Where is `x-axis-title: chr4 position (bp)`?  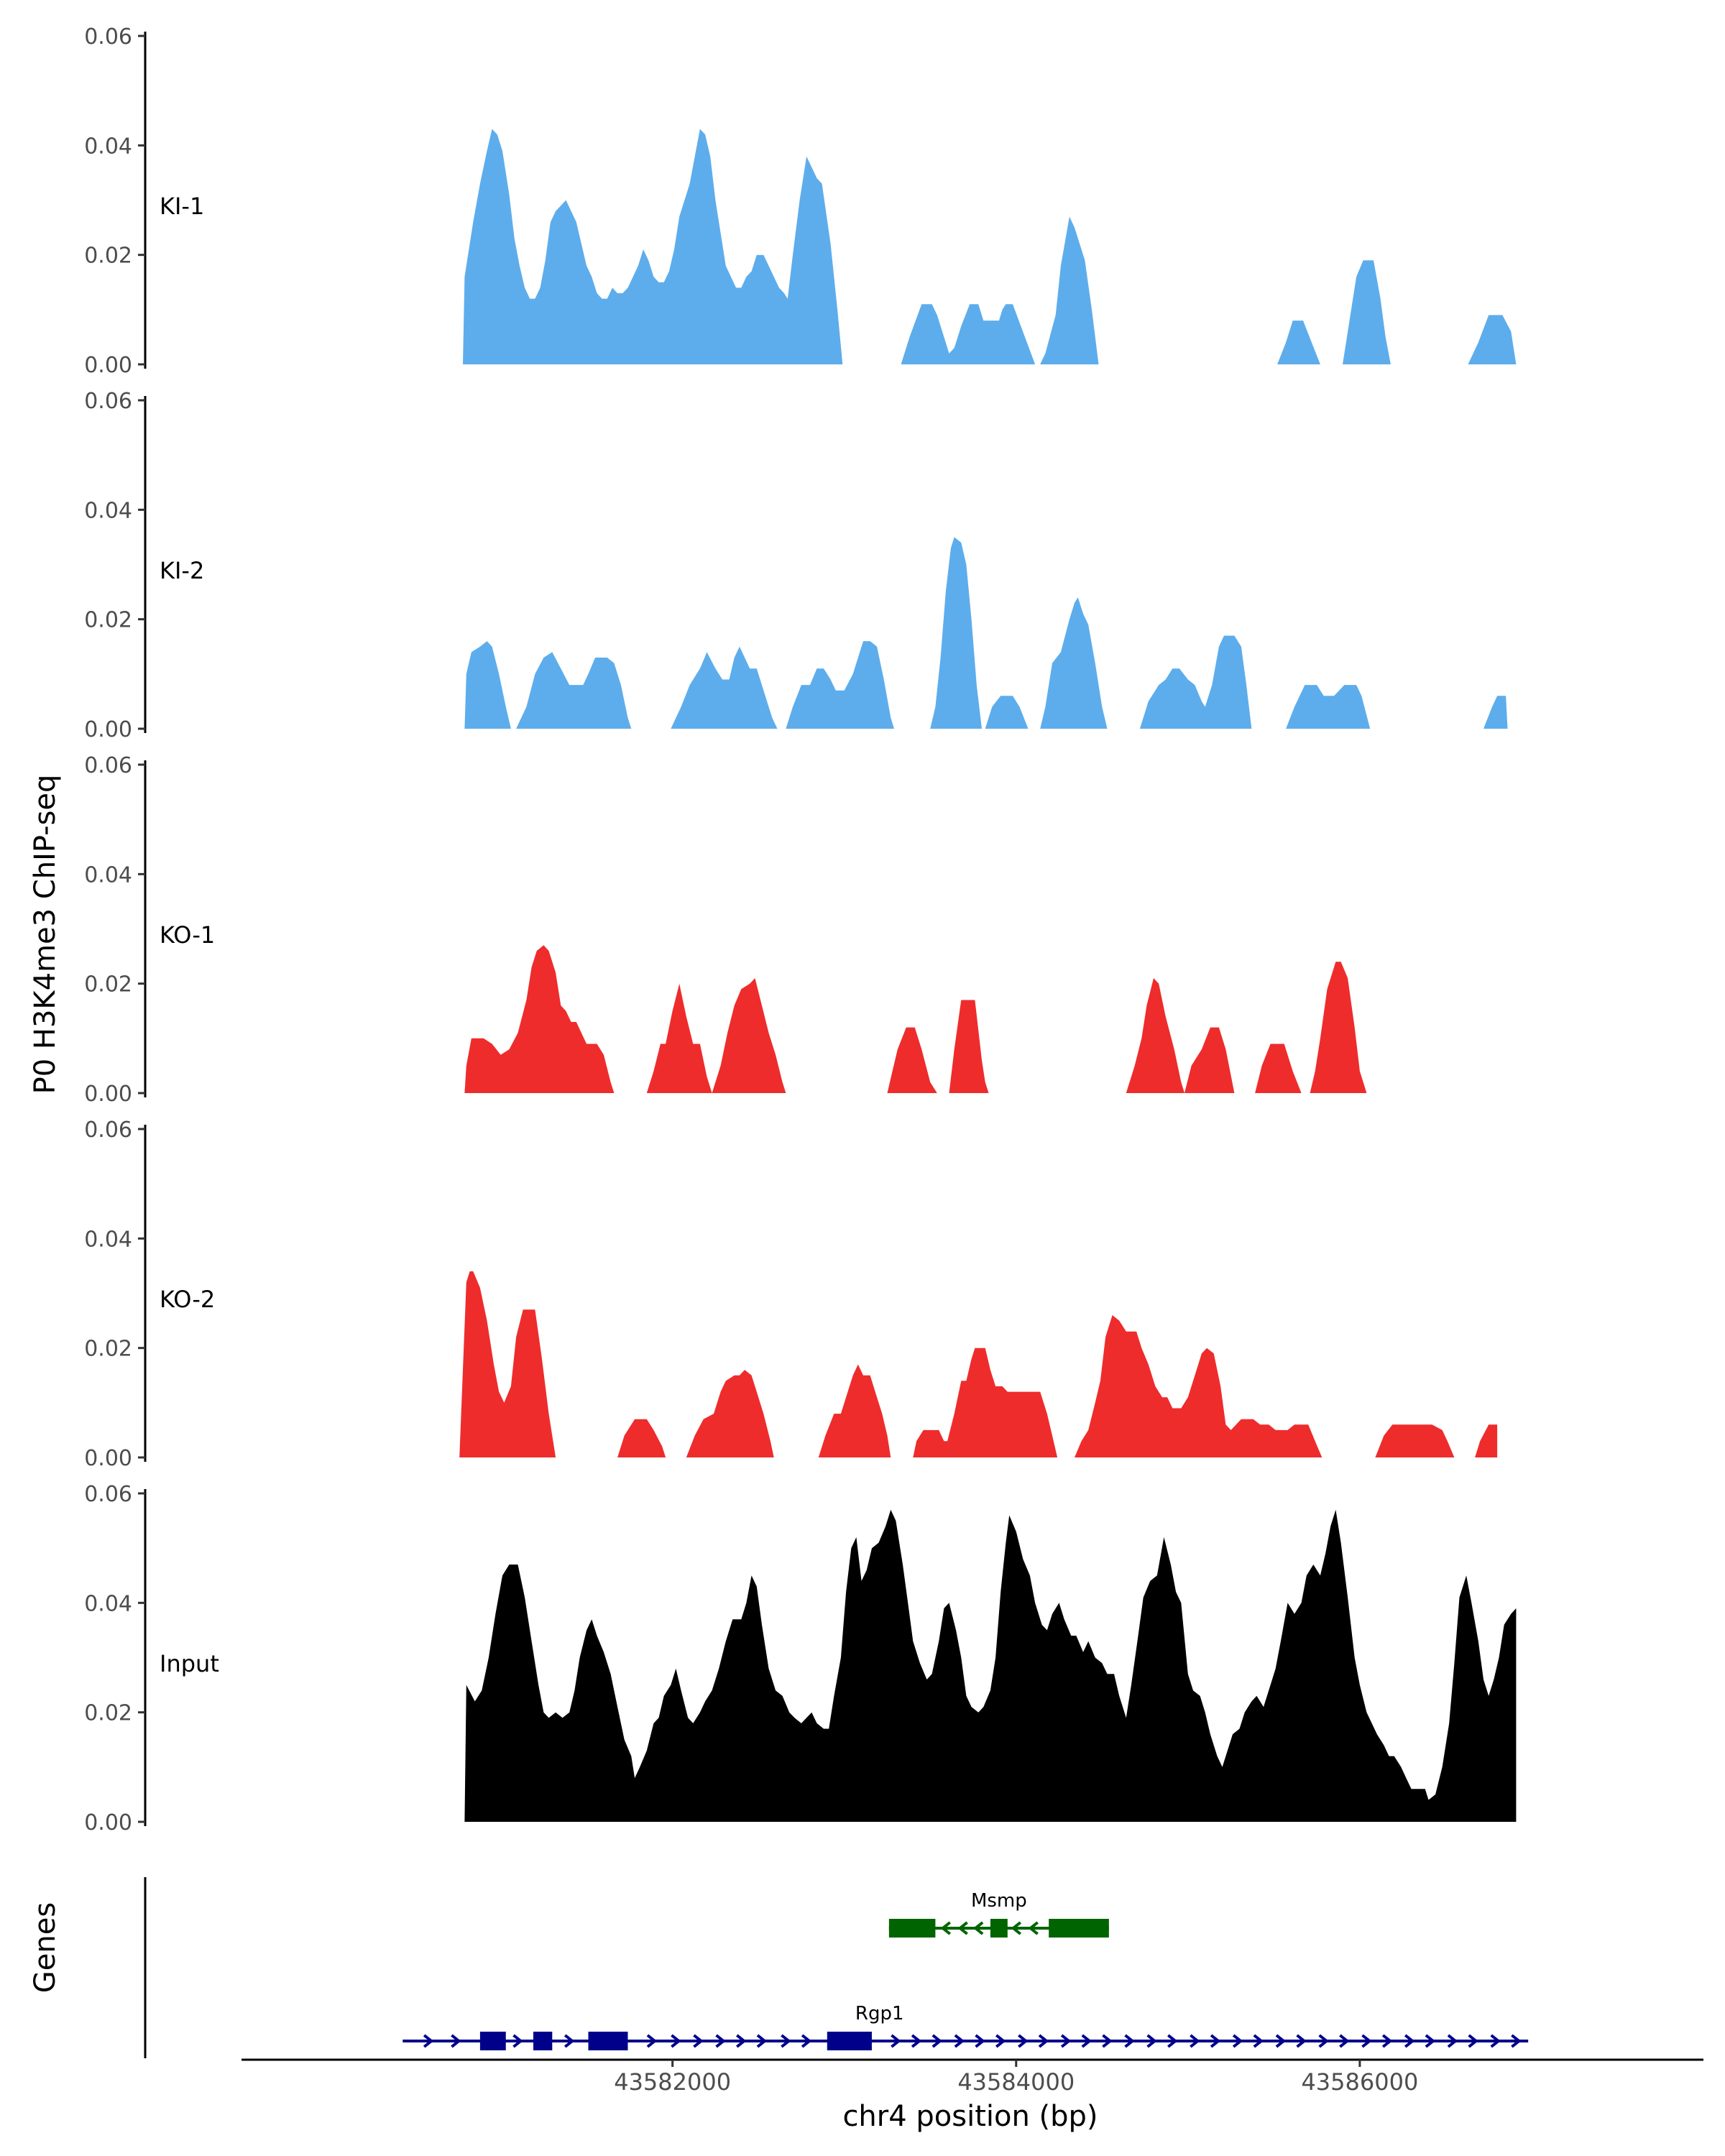
x-axis-title: chr4 position (bp) is located at coordinates (970, 2116).